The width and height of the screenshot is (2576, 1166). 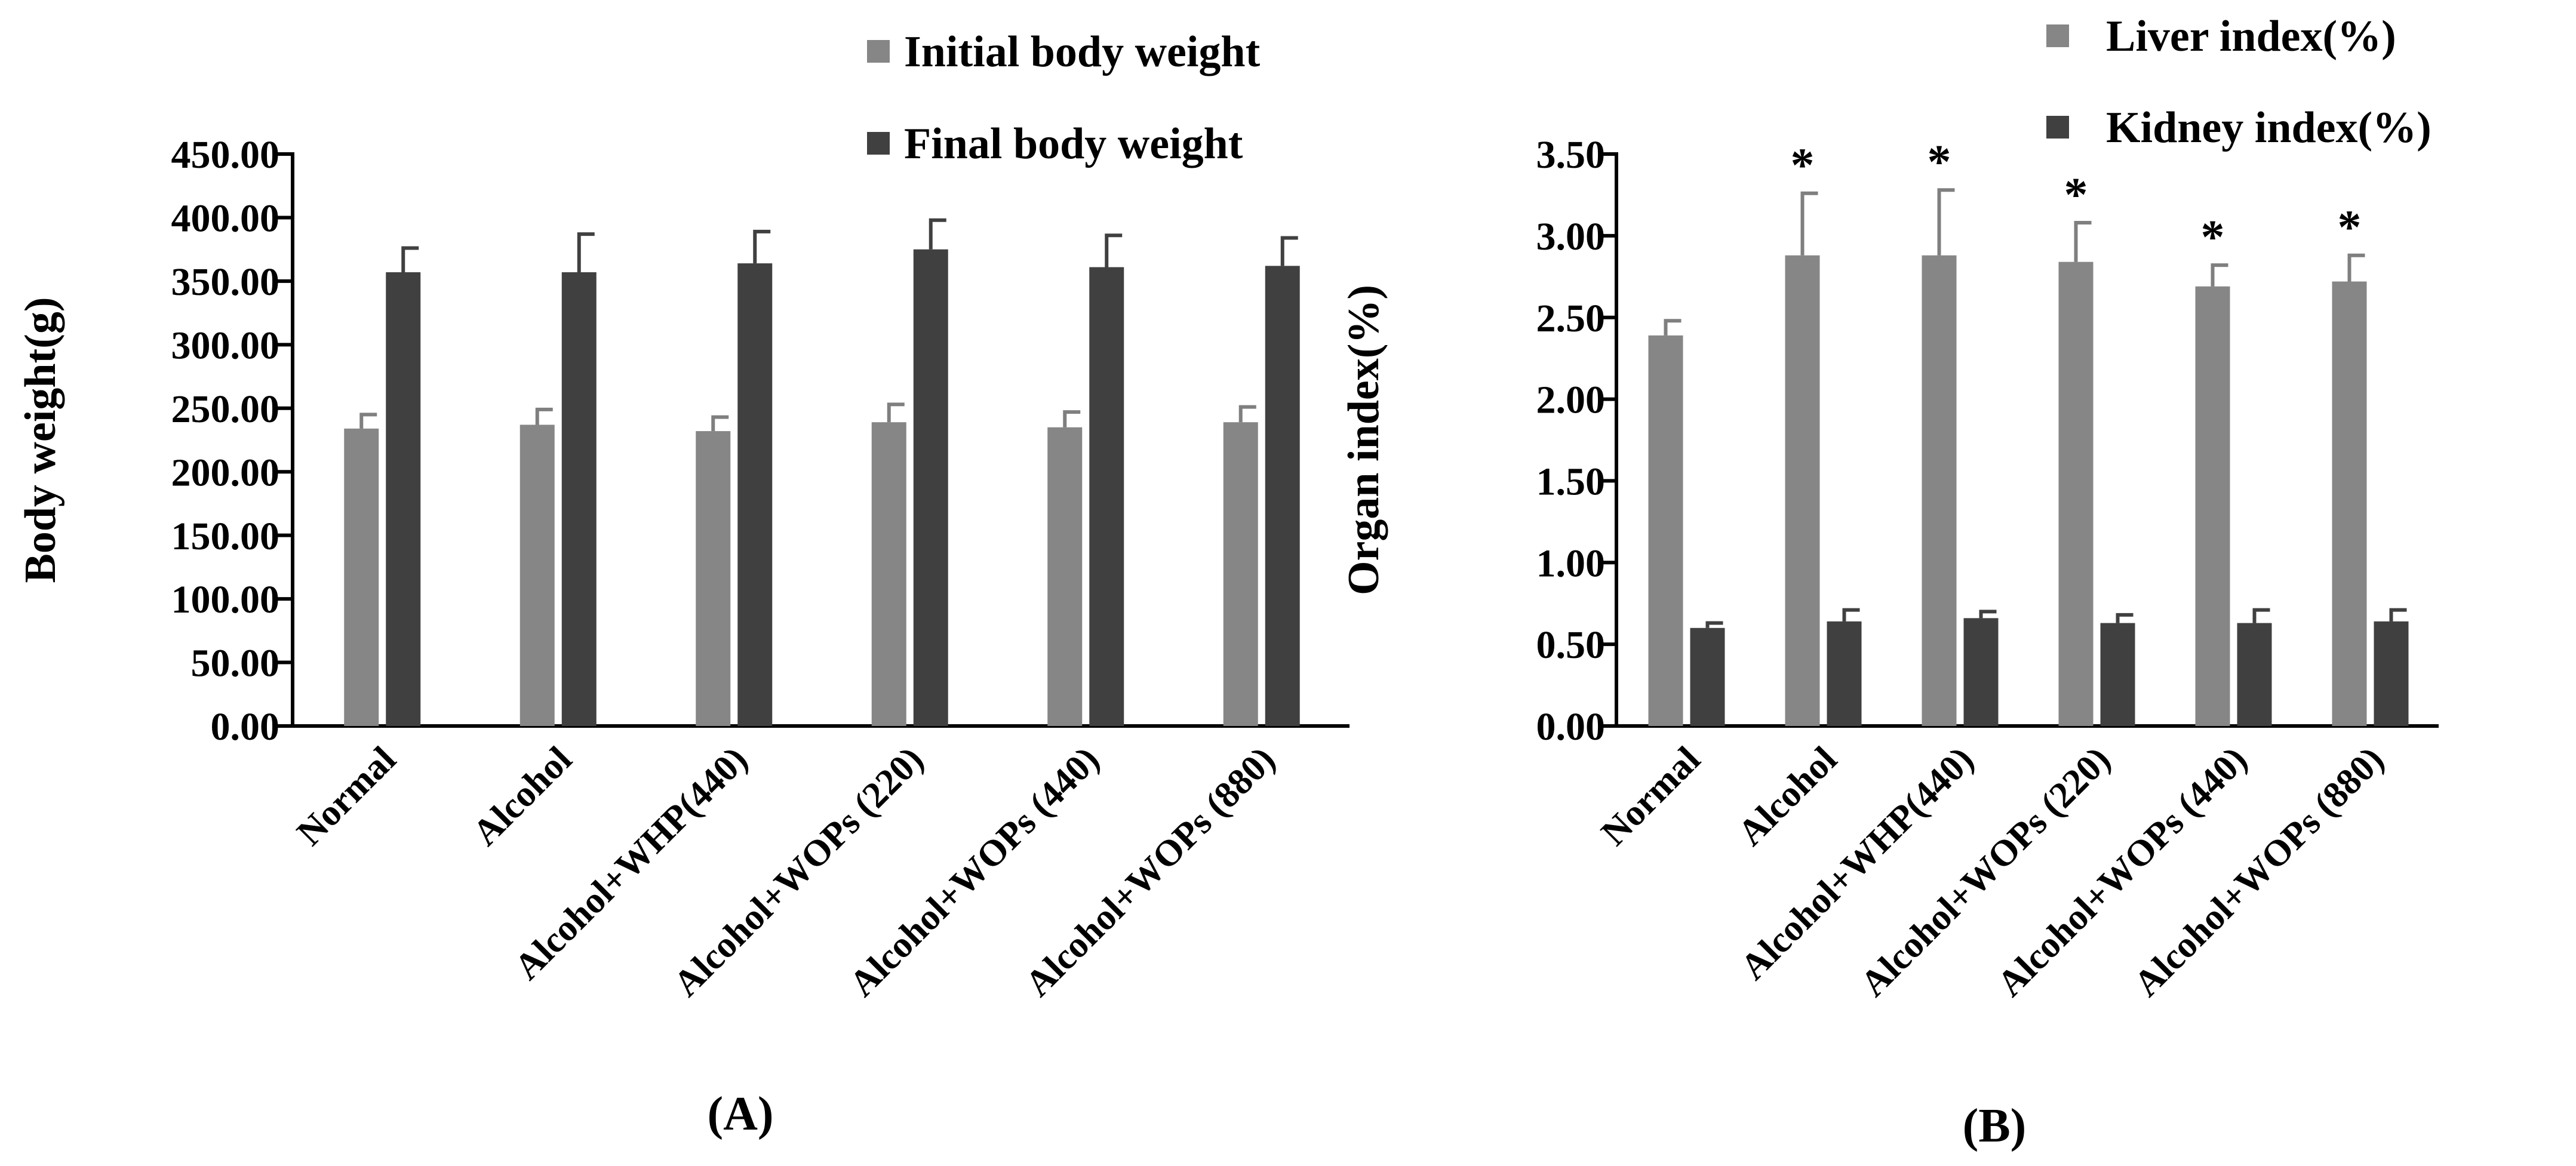 I want to click on chart-b-legend: Liver index(%) Kidney index(%), so click(x=2238, y=82).